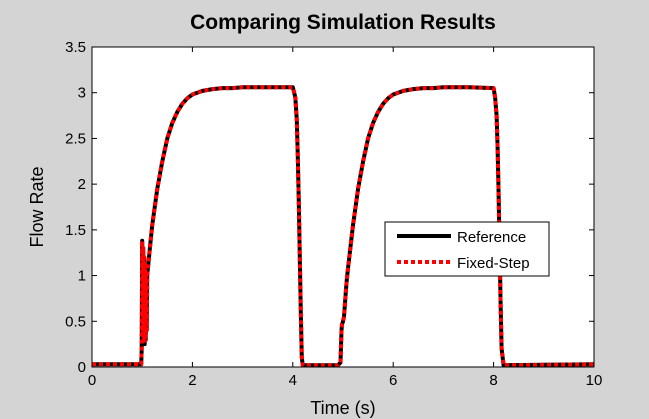 This screenshot has width=649, height=419. I want to click on x-tick-label: 0, so click(92, 380).